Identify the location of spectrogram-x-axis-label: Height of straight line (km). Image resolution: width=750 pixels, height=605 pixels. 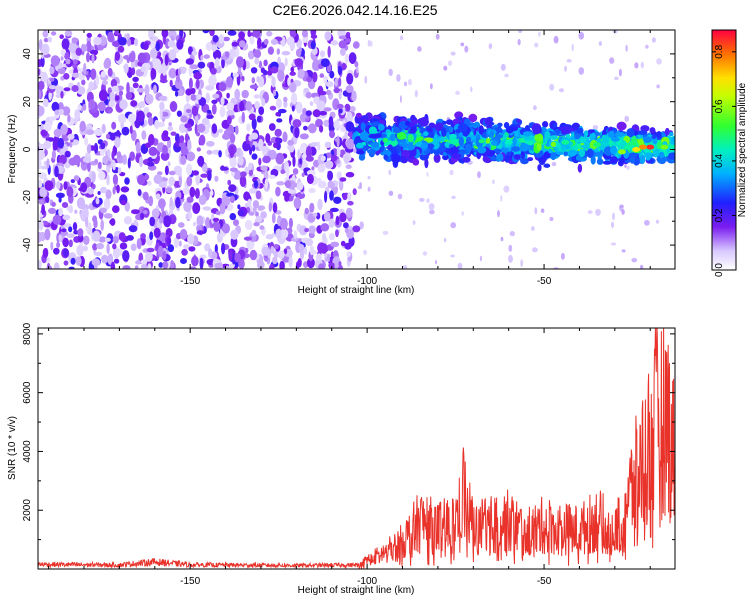
(356, 290).